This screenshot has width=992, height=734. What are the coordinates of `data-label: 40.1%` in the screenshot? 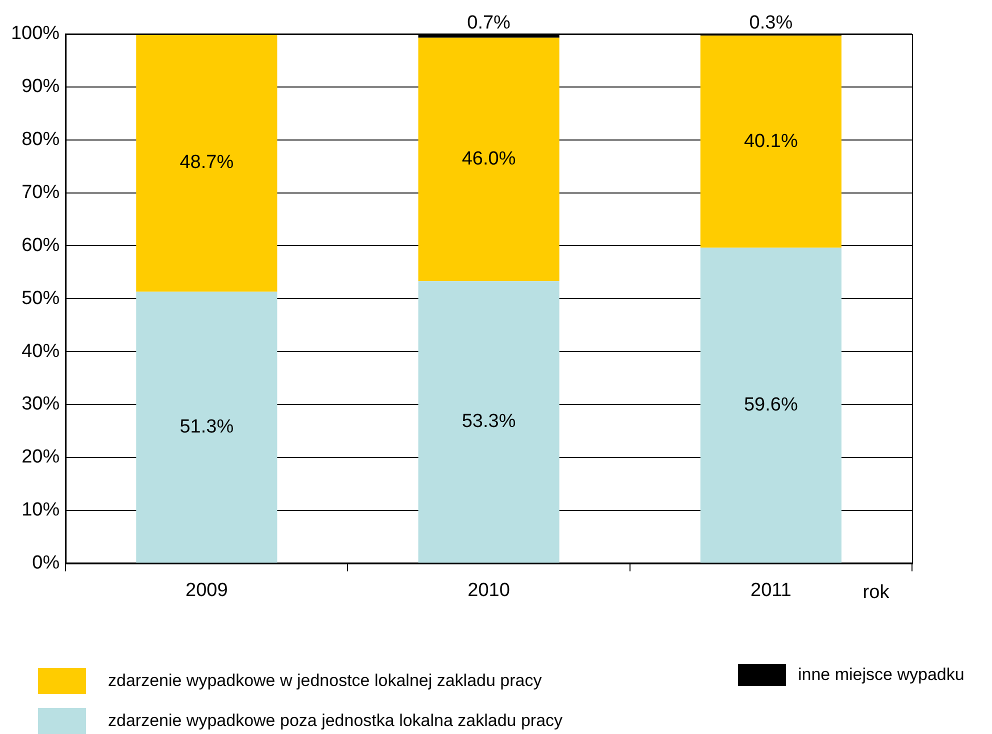 It's located at (771, 141).